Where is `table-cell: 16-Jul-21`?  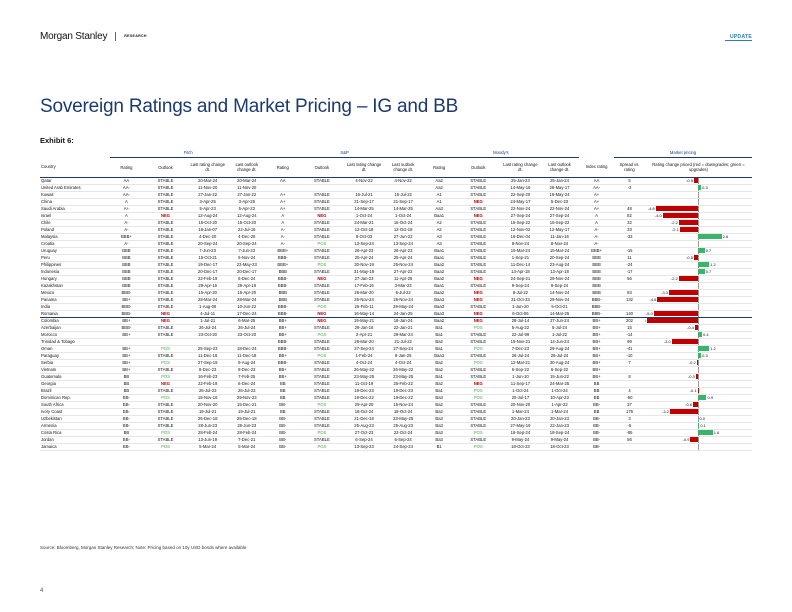 table-cell: 16-Jul-21 is located at coordinates (364, 195).